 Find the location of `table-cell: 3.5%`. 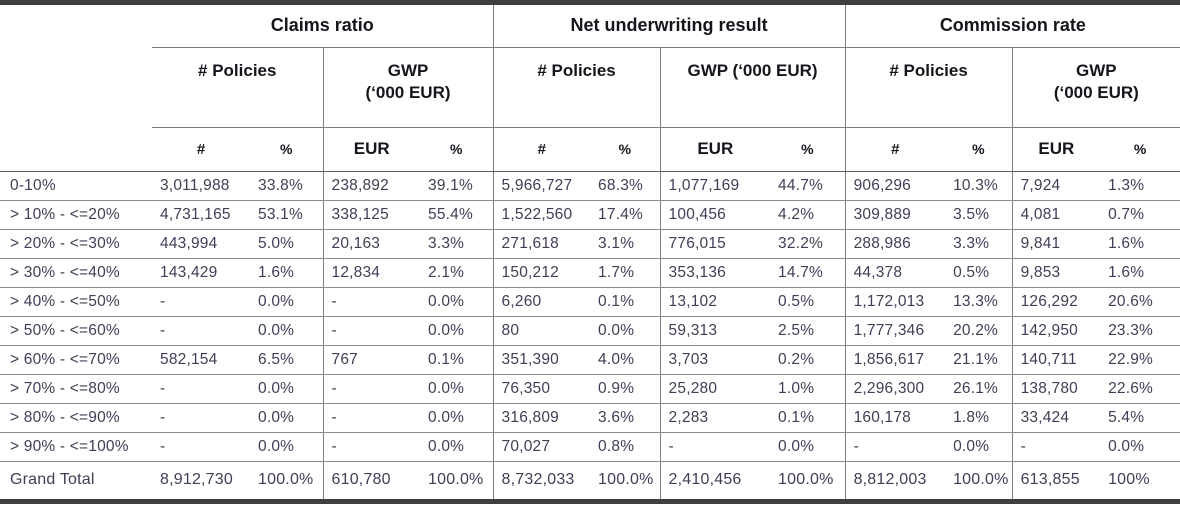

table-cell: 3.5% is located at coordinates (979, 215).